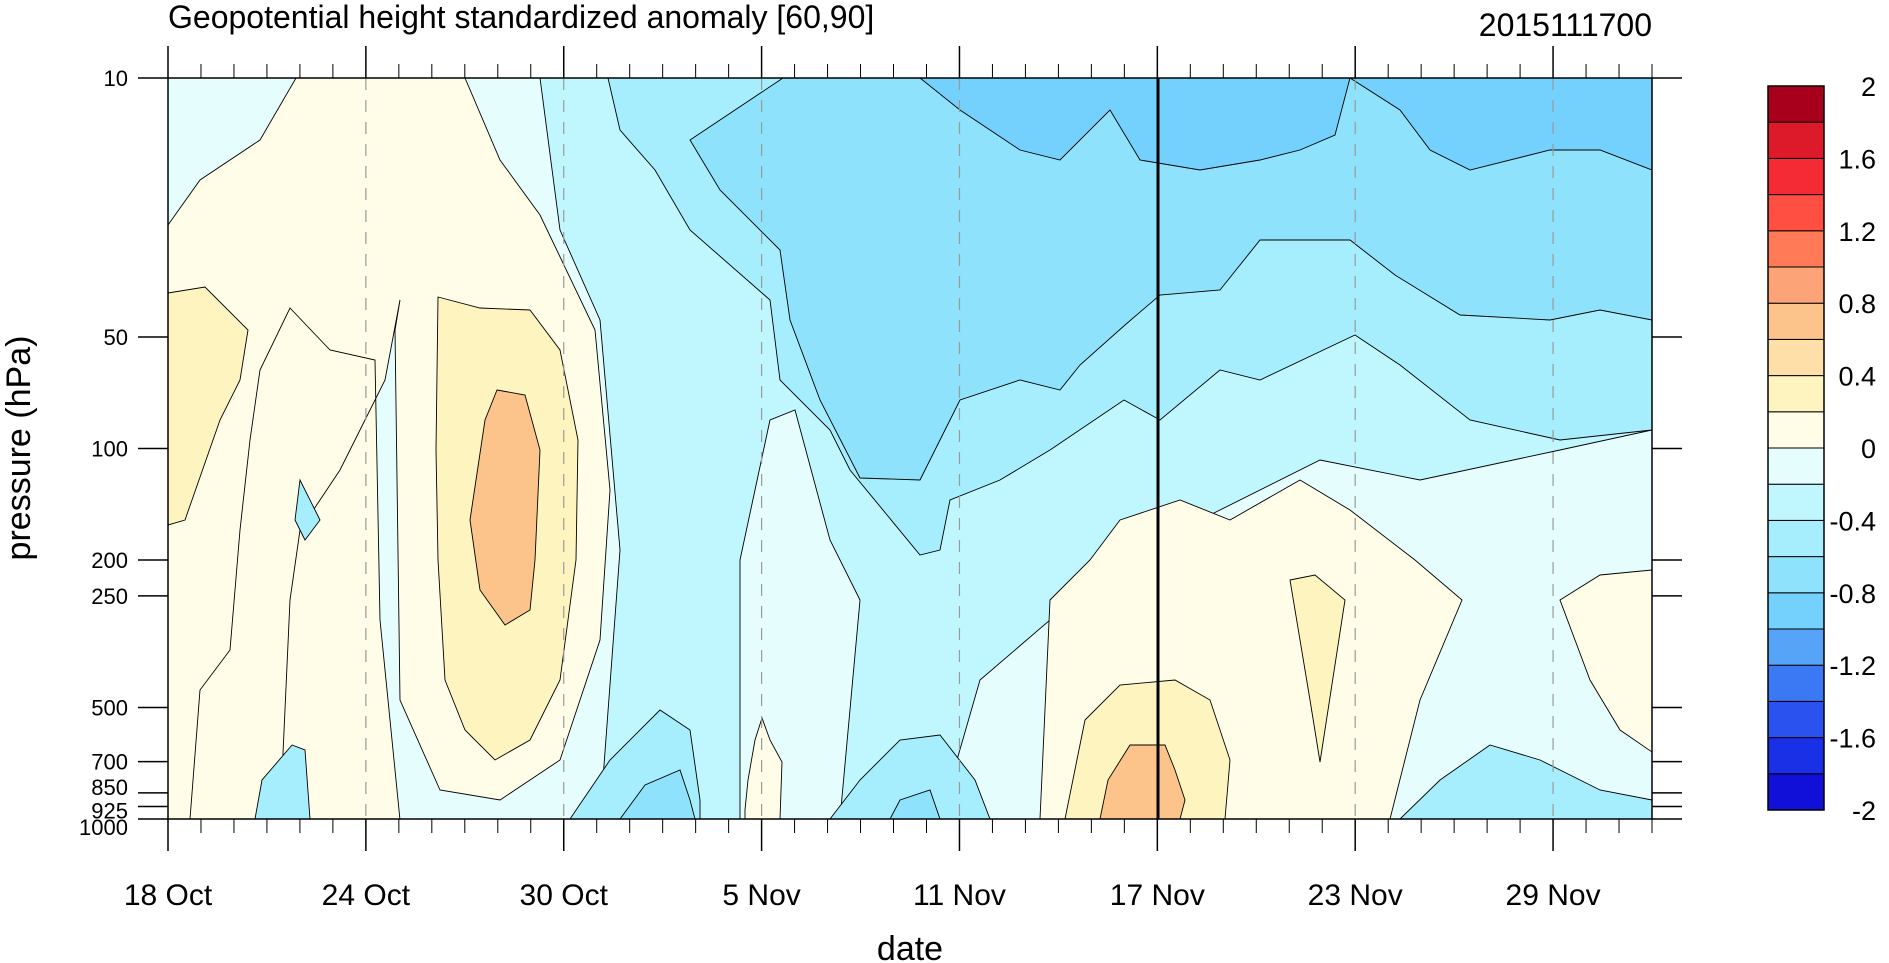  Describe the element at coordinates (1852, 594) in the screenshot. I see `colorbar-label: -0.8` at that location.